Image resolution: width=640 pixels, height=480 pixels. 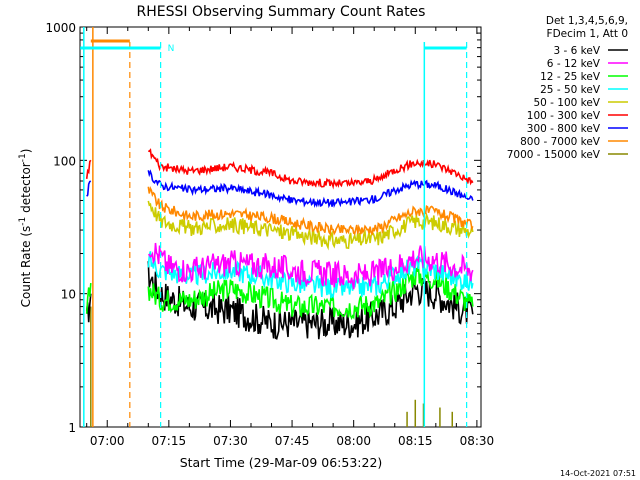 I want to click on legend-label: 7000 - 15000 keV, so click(x=554, y=155).